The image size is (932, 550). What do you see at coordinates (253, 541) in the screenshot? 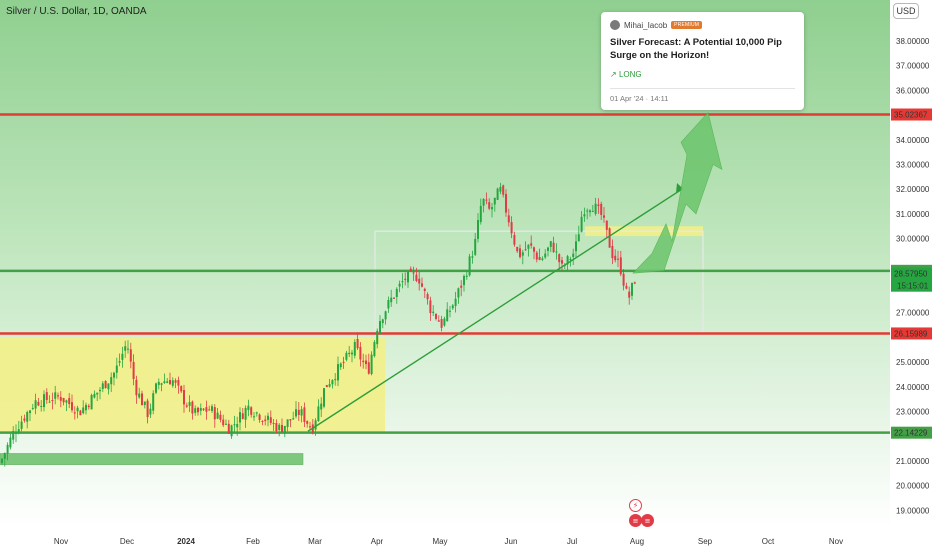
I see `time-tick-label-3: Feb` at bounding box center [253, 541].